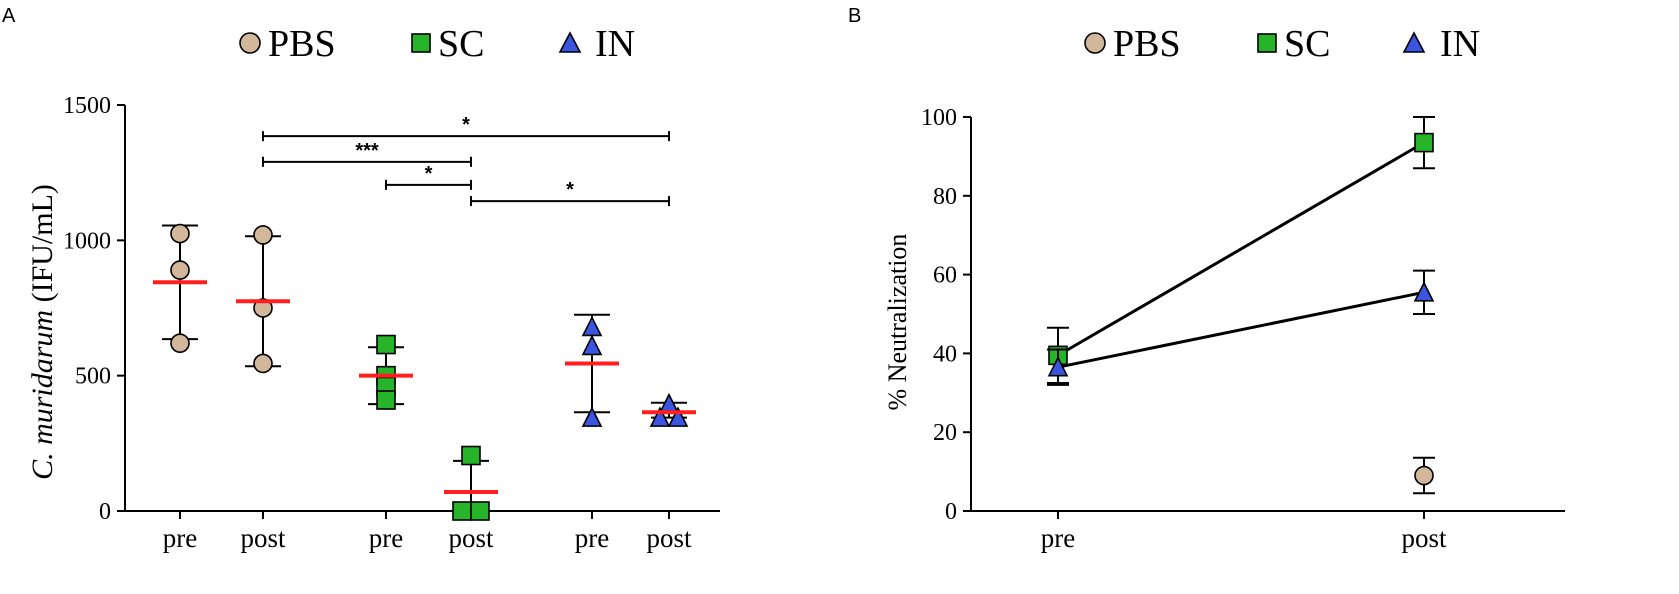 The width and height of the screenshot is (1679, 594). I want to click on panel-b-series-sc, so click(1241, 250).